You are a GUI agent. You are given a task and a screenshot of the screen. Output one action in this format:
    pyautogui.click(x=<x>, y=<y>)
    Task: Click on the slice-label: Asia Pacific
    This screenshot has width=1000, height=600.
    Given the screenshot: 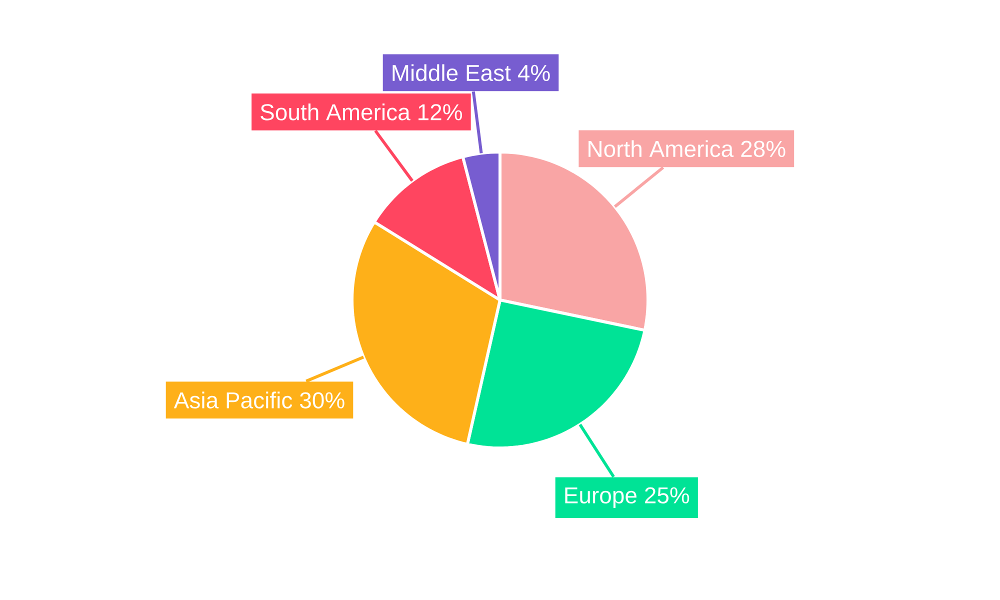 What is the action you would take?
    pyautogui.click(x=233, y=400)
    